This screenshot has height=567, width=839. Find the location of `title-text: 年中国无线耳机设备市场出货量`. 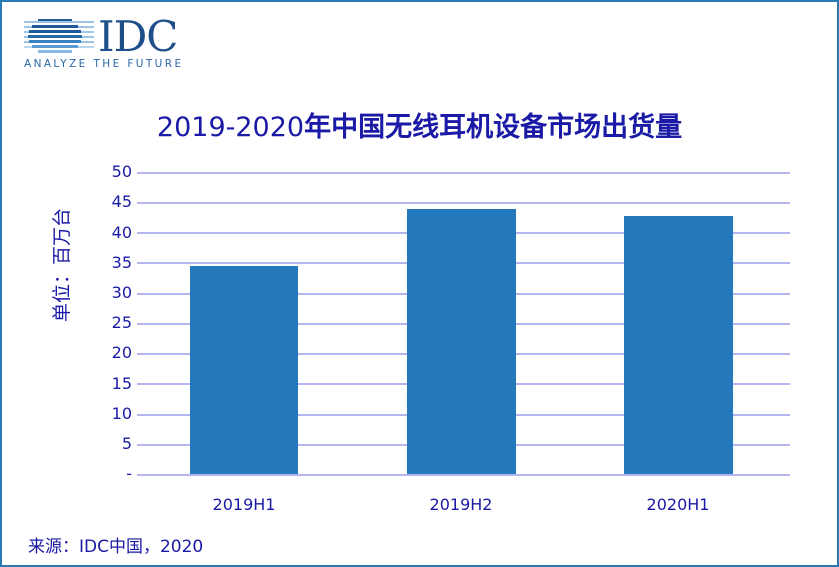

title-text: 年中国无线耳机设备市场出货量 is located at coordinates (493, 127).